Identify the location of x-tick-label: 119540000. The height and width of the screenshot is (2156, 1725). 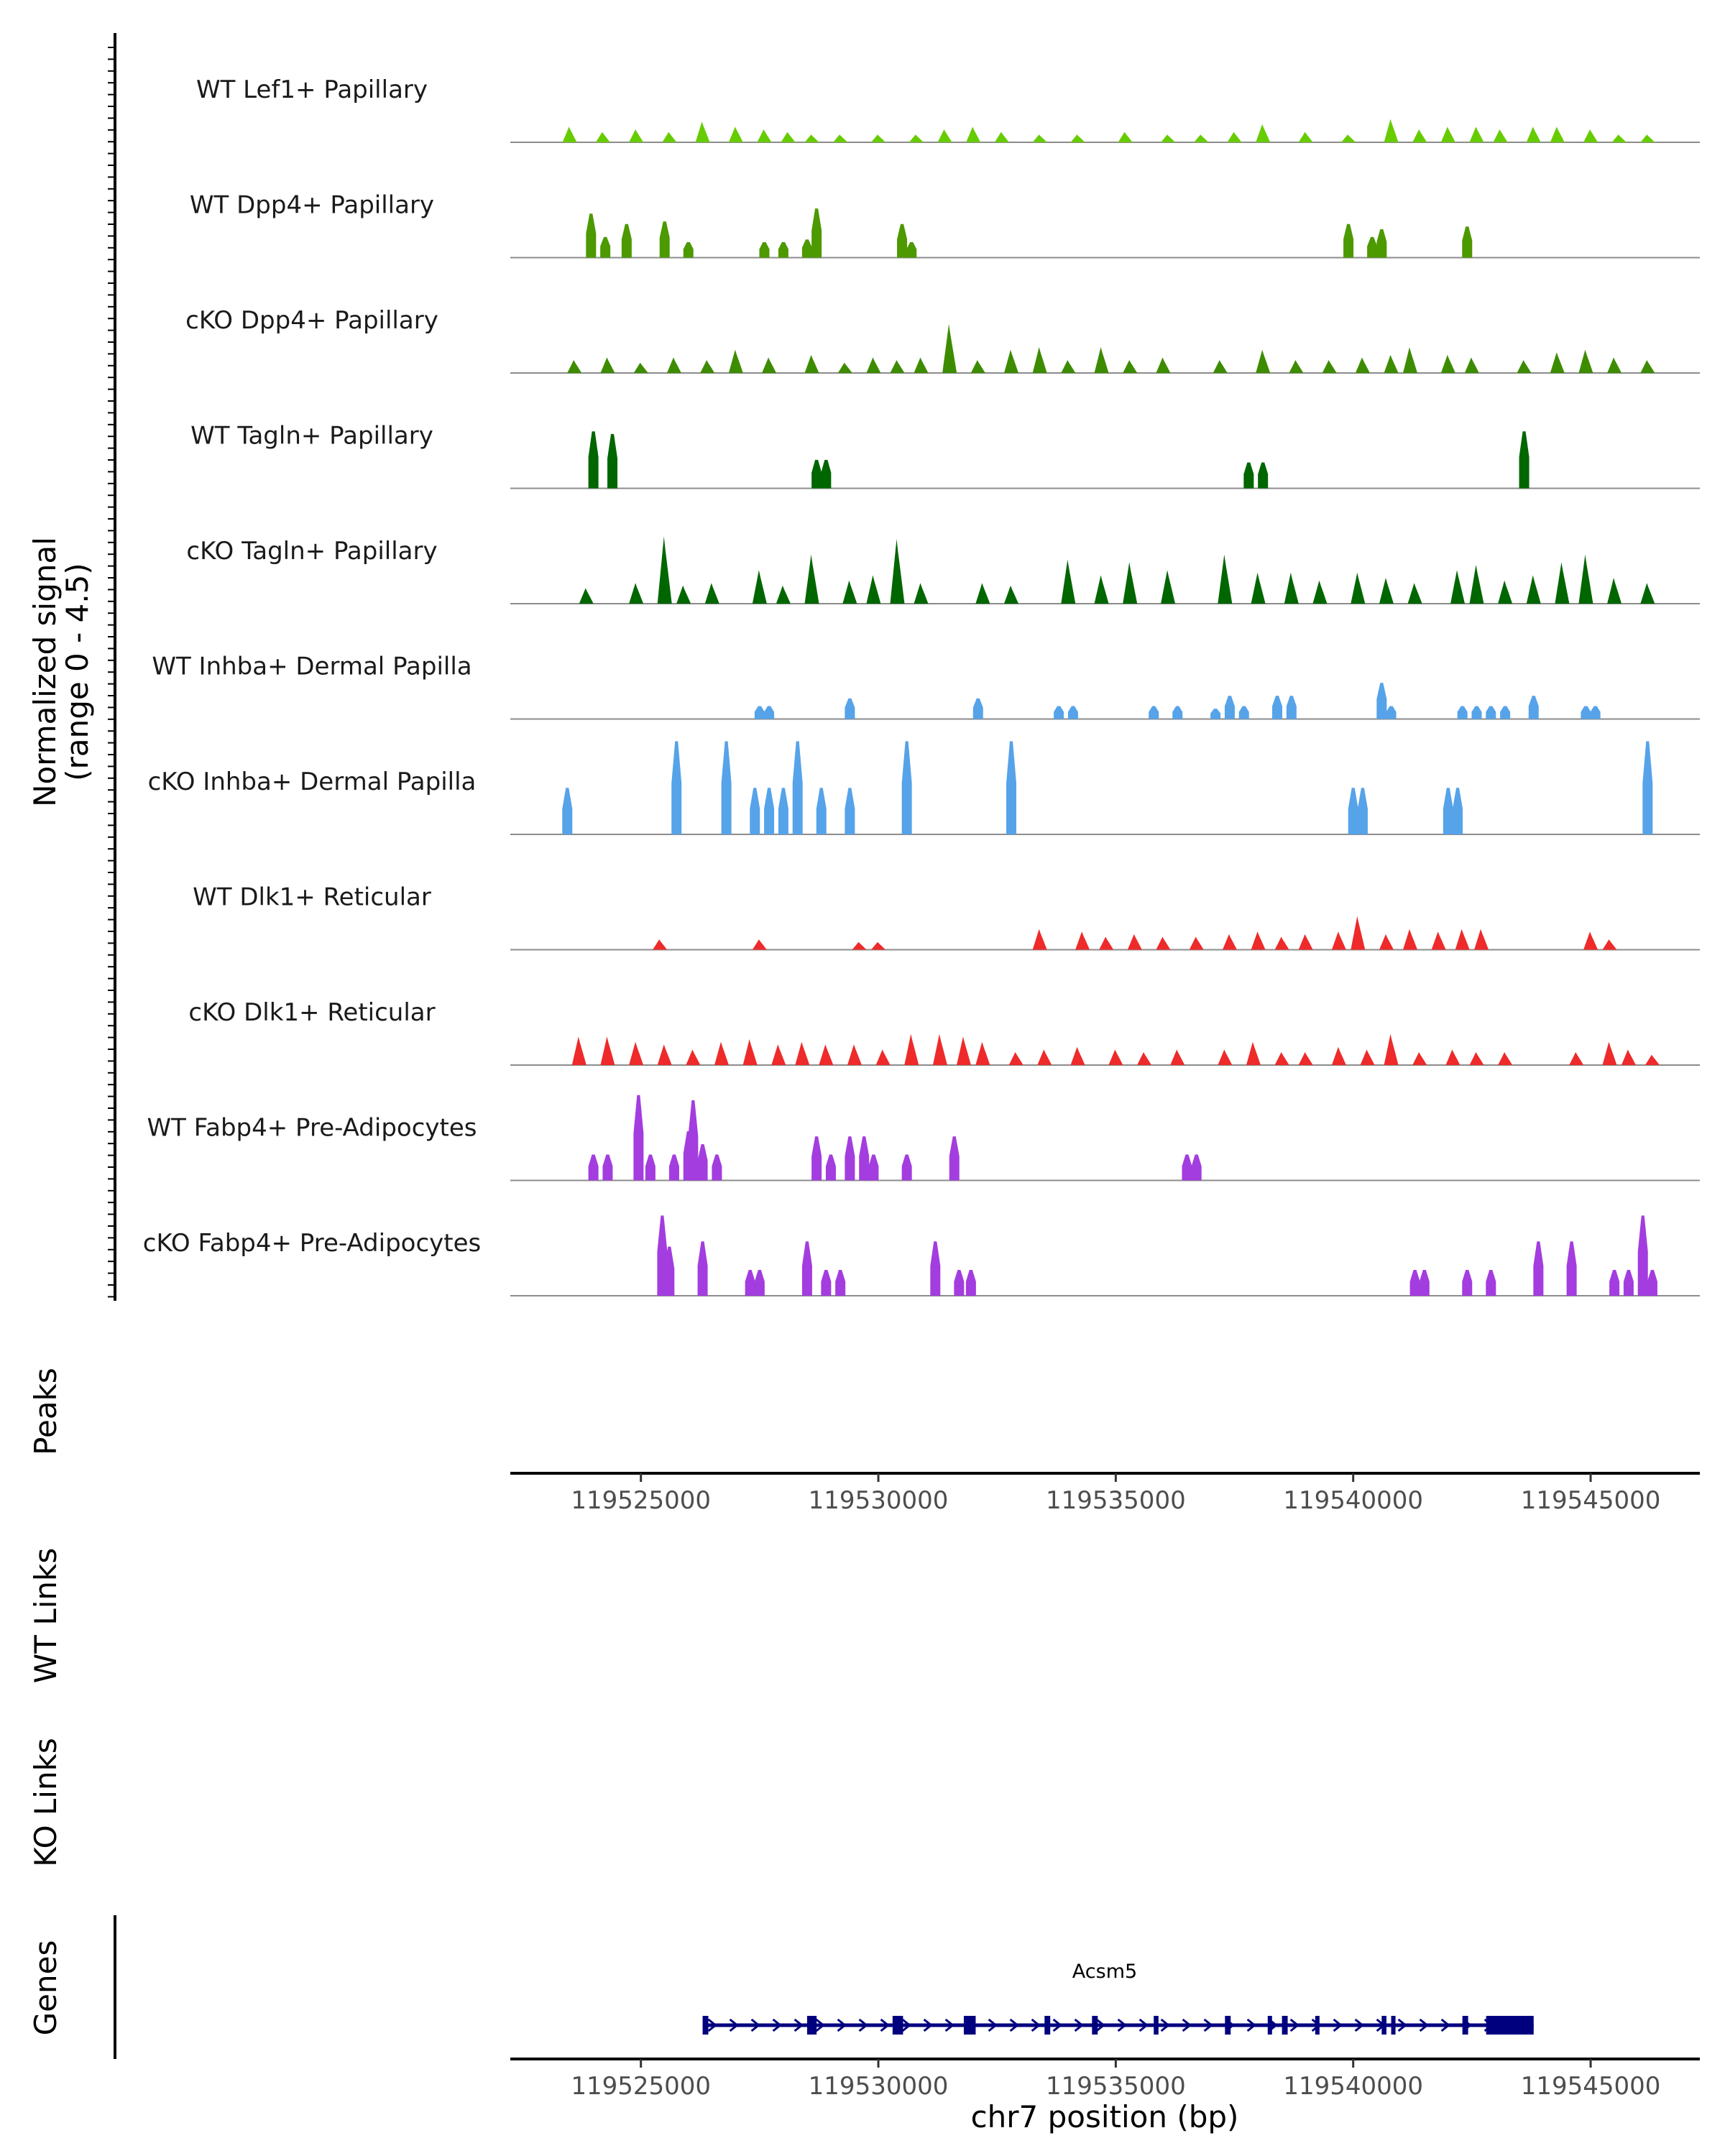
(1353, 2086).